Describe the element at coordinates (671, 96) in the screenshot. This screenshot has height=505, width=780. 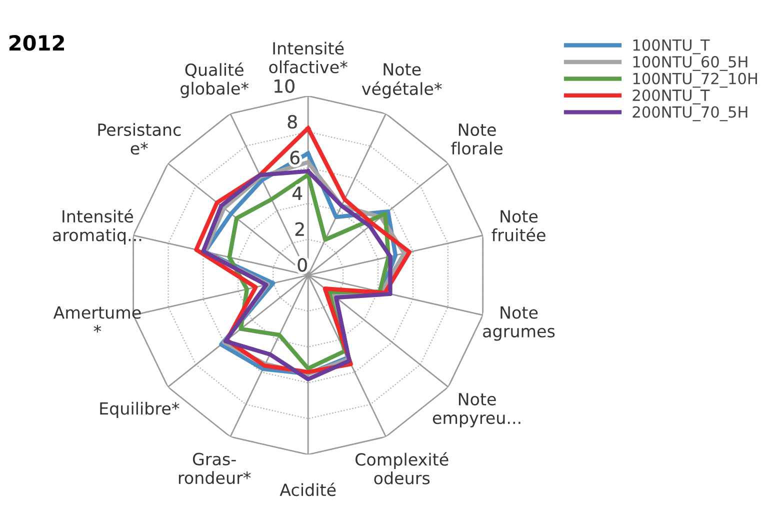
I see `legend-label: 200NTU_T` at that location.